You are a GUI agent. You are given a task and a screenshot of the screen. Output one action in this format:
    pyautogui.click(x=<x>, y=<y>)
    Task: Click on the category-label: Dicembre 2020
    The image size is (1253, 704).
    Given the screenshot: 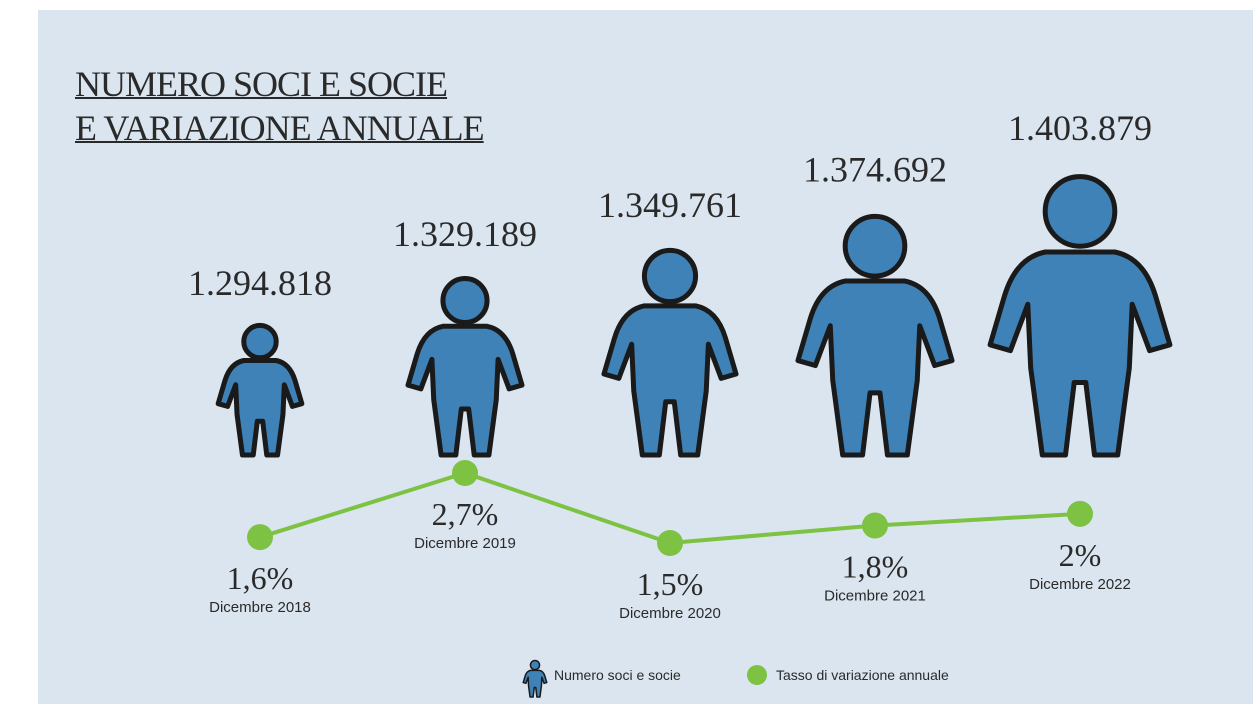 What is the action you would take?
    pyautogui.click(x=670, y=613)
    